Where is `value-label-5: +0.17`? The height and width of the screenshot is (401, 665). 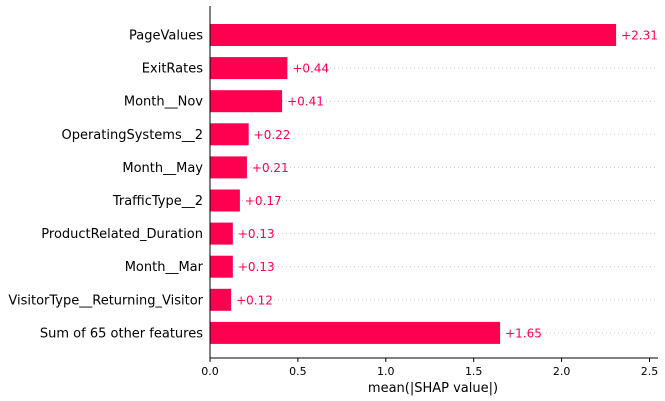 value-label-5: +0.17 is located at coordinates (263, 201).